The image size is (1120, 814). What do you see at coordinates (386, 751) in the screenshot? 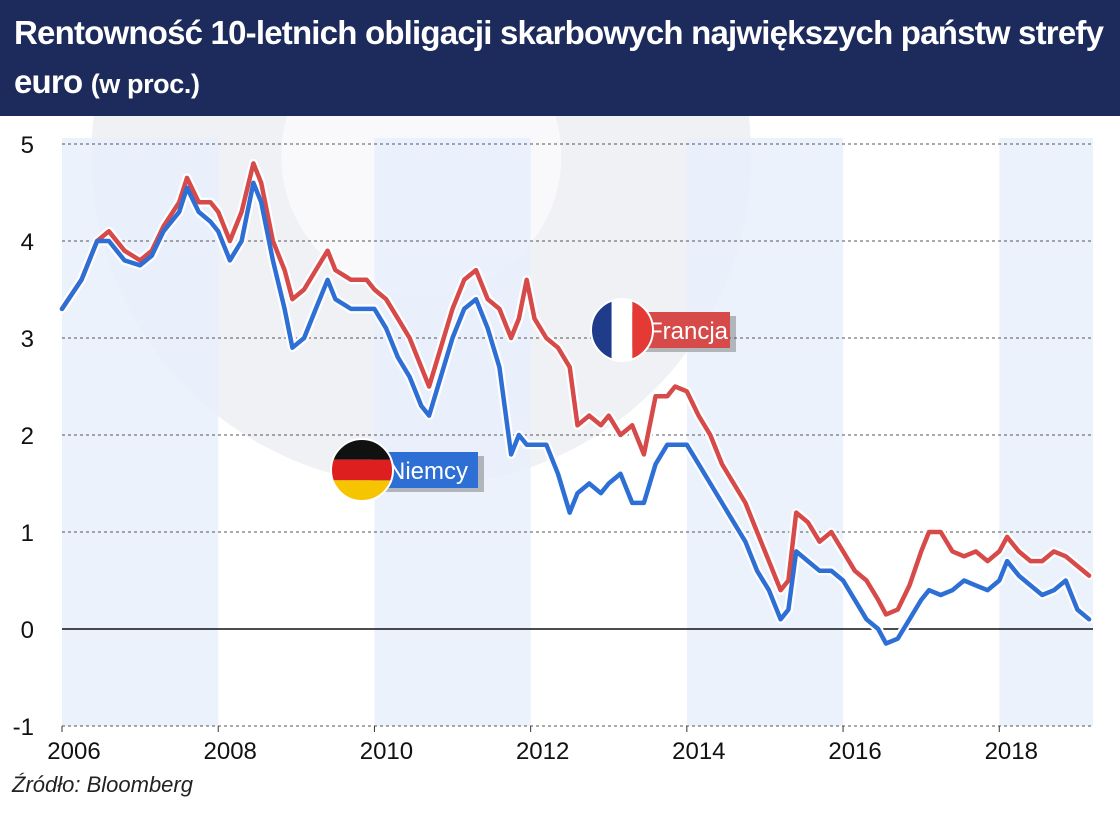
I see `x-tick-label: 2010` at bounding box center [386, 751].